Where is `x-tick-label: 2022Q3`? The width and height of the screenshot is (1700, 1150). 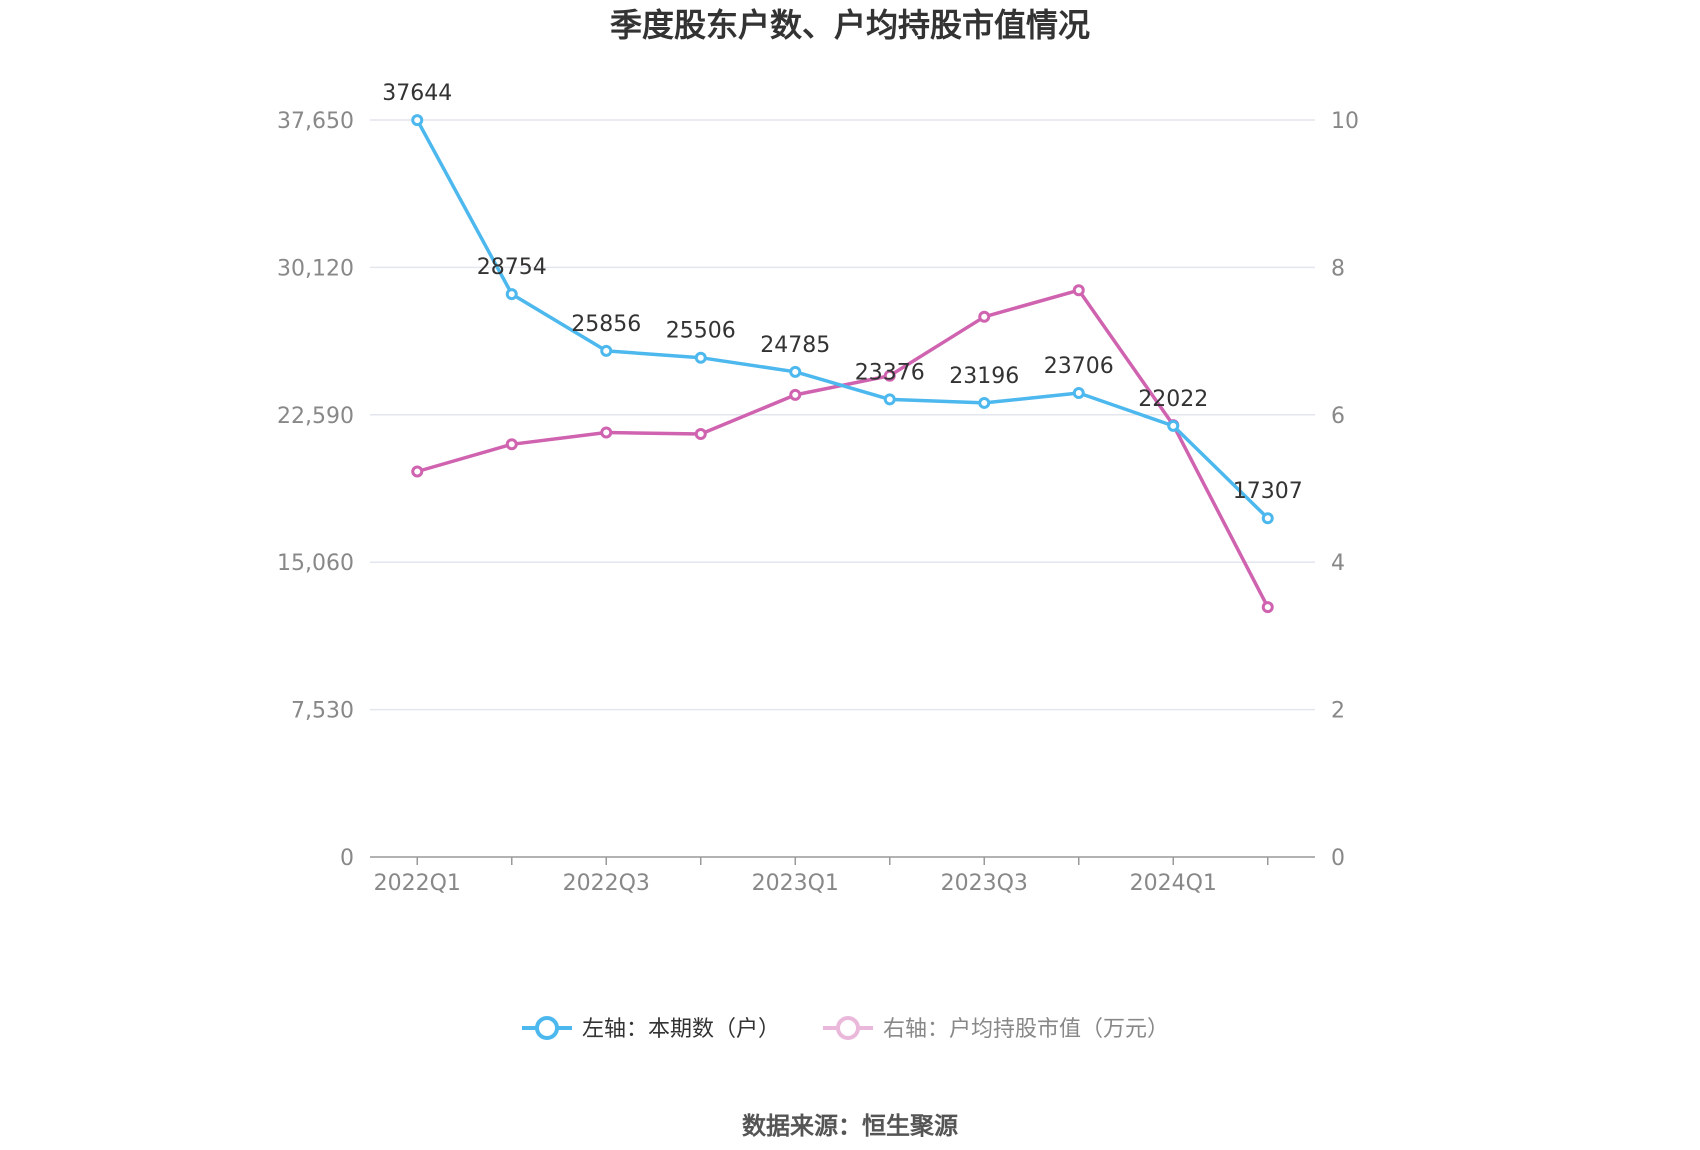 x-tick-label: 2022Q3 is located at coordinates (606, 883).